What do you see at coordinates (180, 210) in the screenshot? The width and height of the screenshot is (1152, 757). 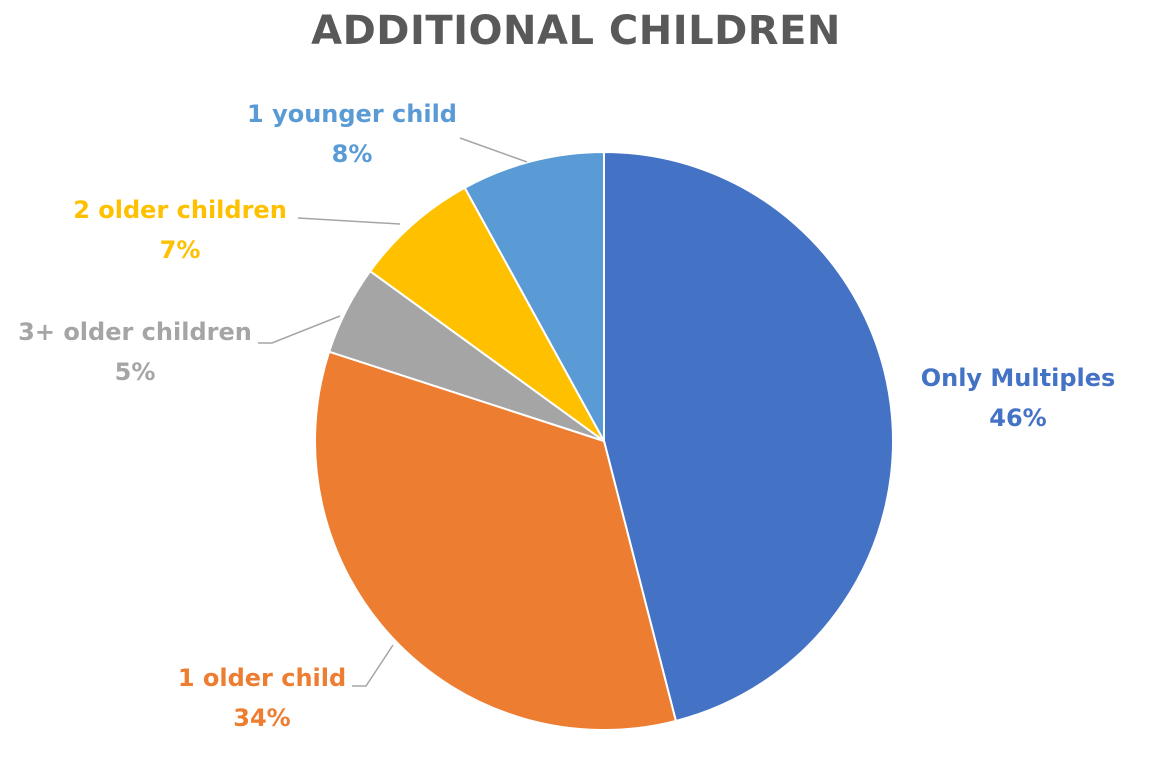 I see `data-label-2-older-children: 2 older children` at bounding box center [180, 210].